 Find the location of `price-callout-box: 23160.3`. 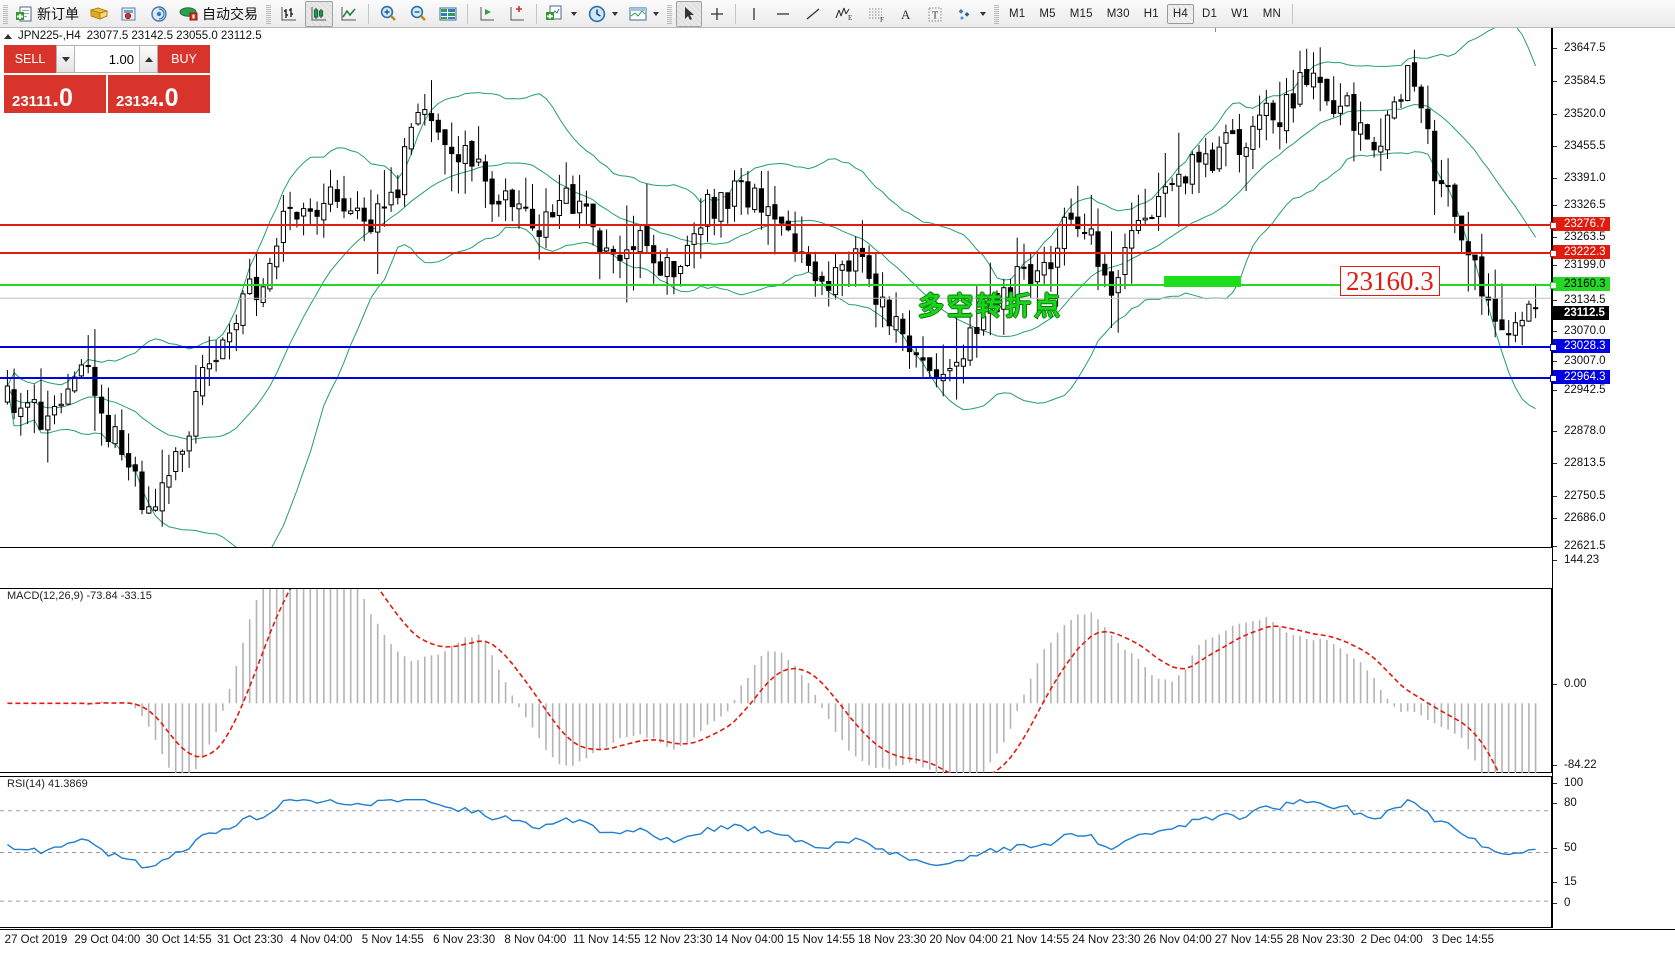

price-callout-box: 23160.3 is located at coordinates (1390, 281).